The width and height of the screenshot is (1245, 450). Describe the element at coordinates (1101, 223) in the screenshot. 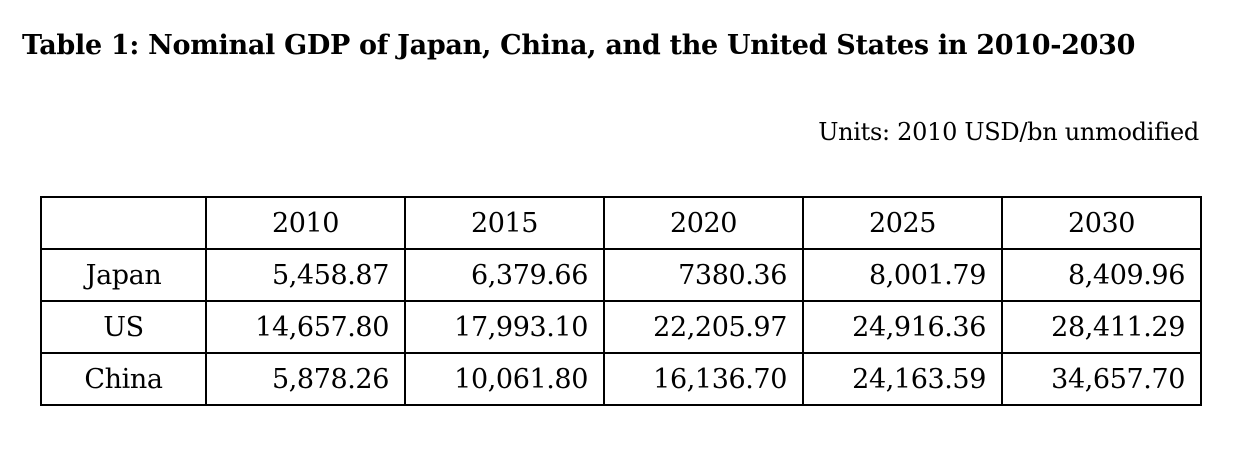

I see `column-header-2030: 2030` at that location.